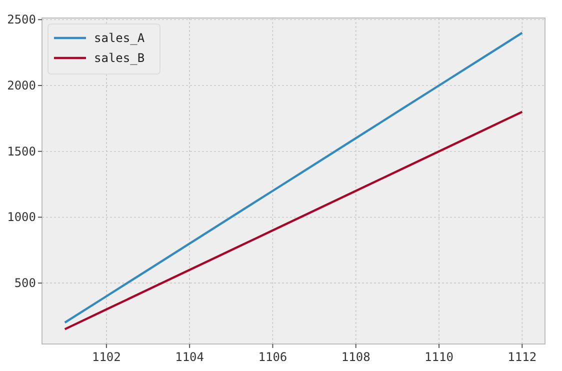  What do you see at coordinates (439, 357) in the screenshot?
I see `x-tick-label: 1110` at bounding box center [439, 357].